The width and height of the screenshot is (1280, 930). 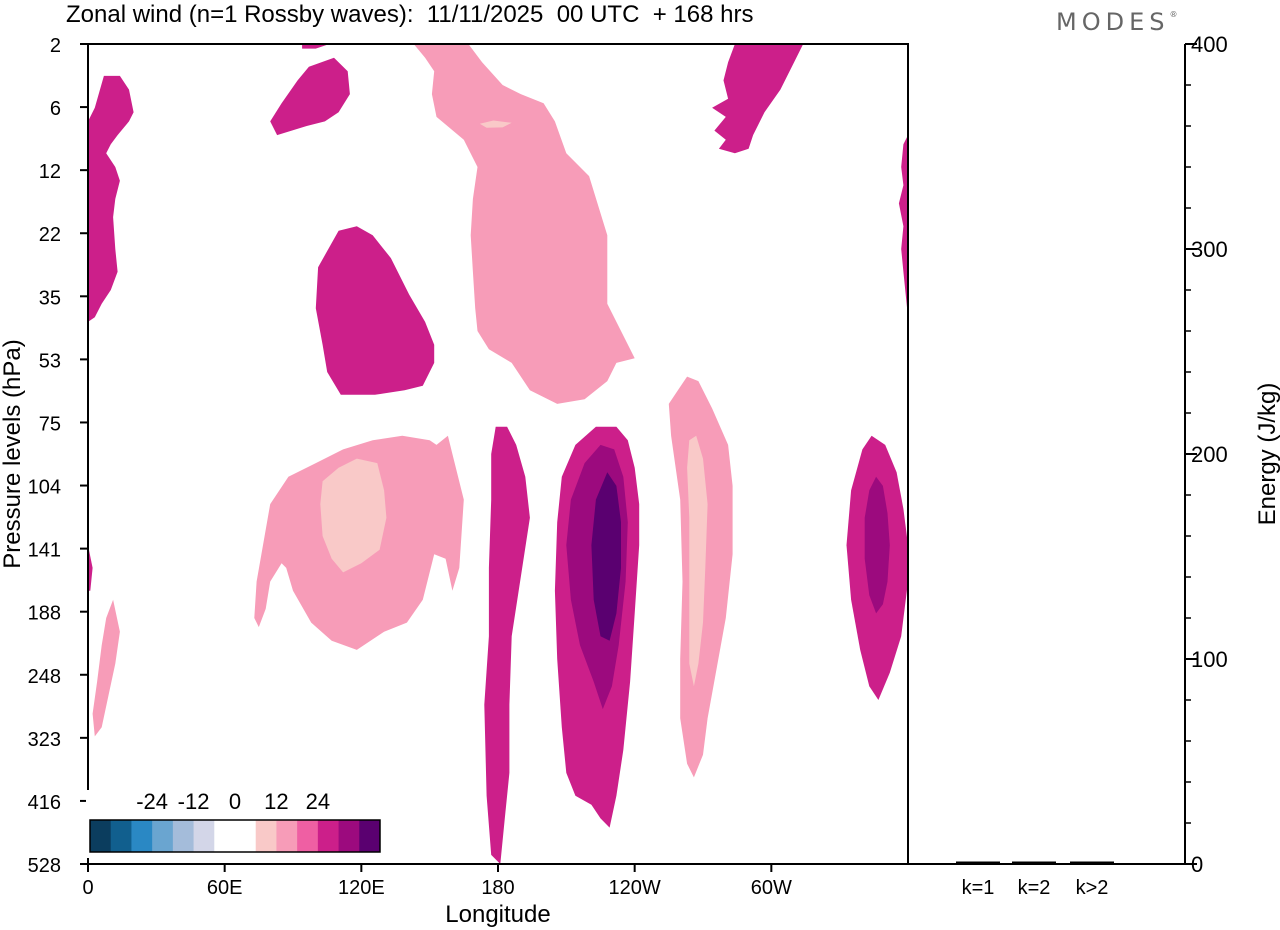 What do you see at coordinates (44, 866) in the screenshot?
I see `y-tick-label: 528` at bounding box center [44, 866].